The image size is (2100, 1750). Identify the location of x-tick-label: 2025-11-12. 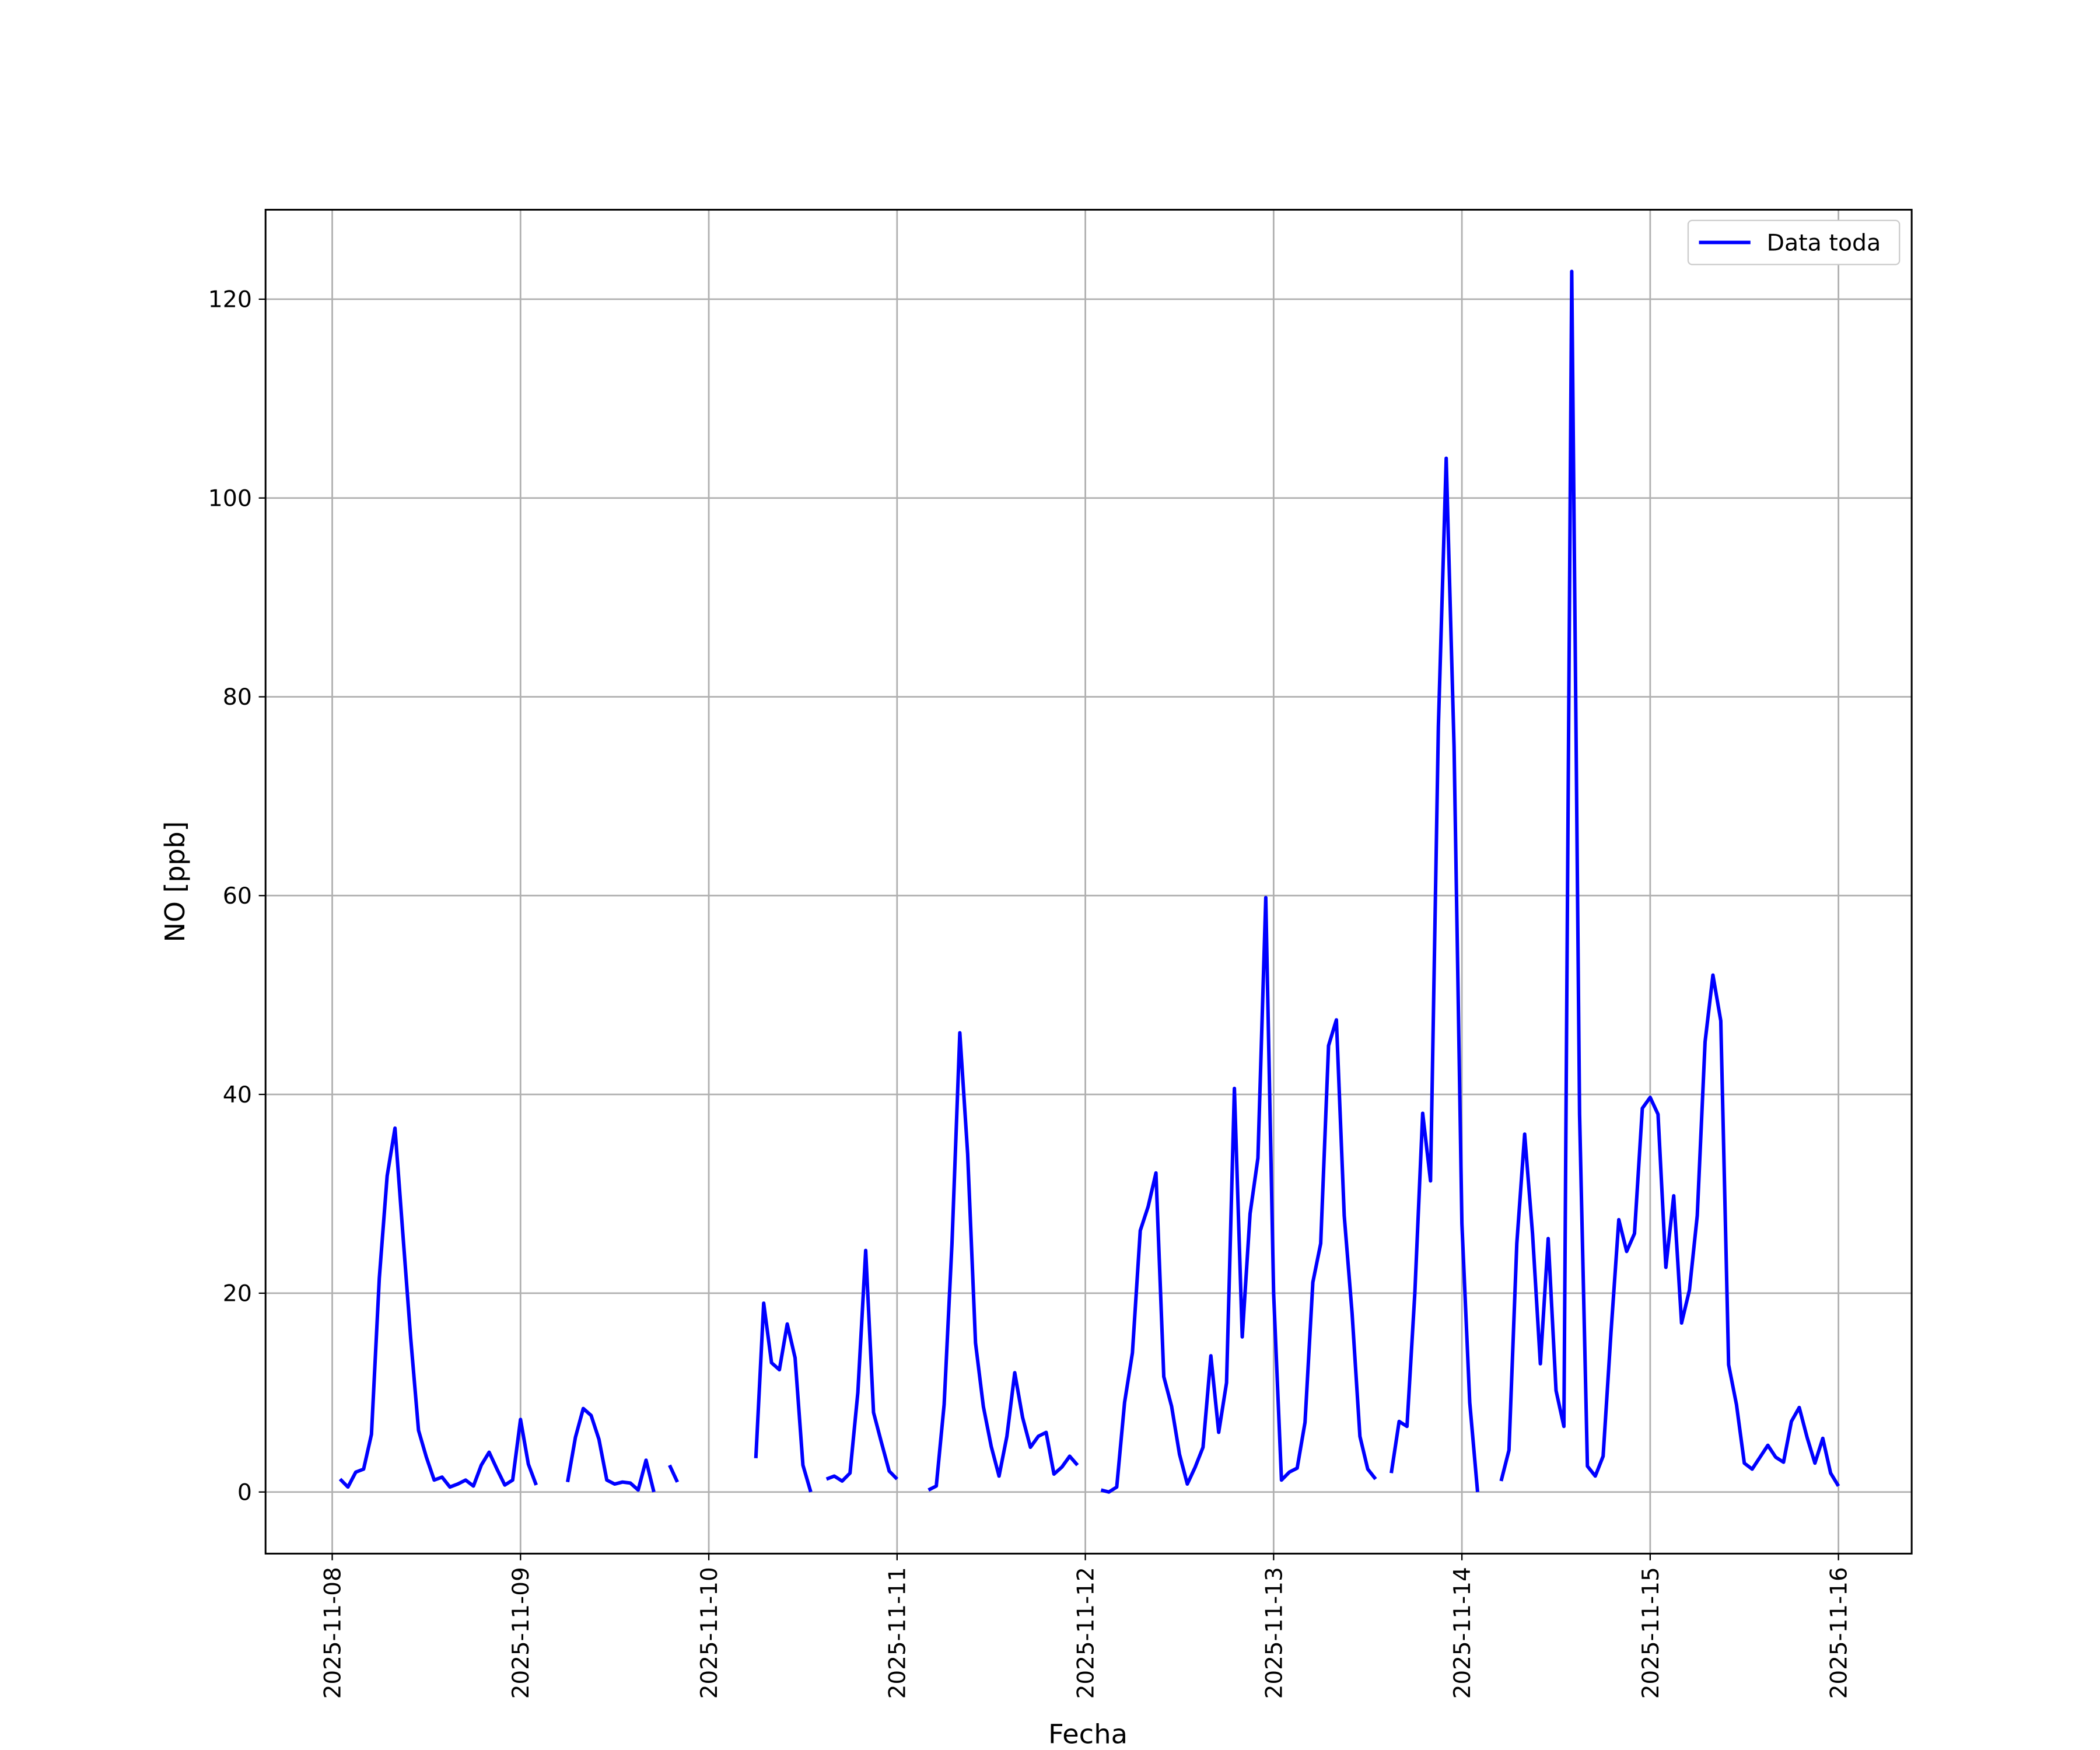
(1086, 1633).